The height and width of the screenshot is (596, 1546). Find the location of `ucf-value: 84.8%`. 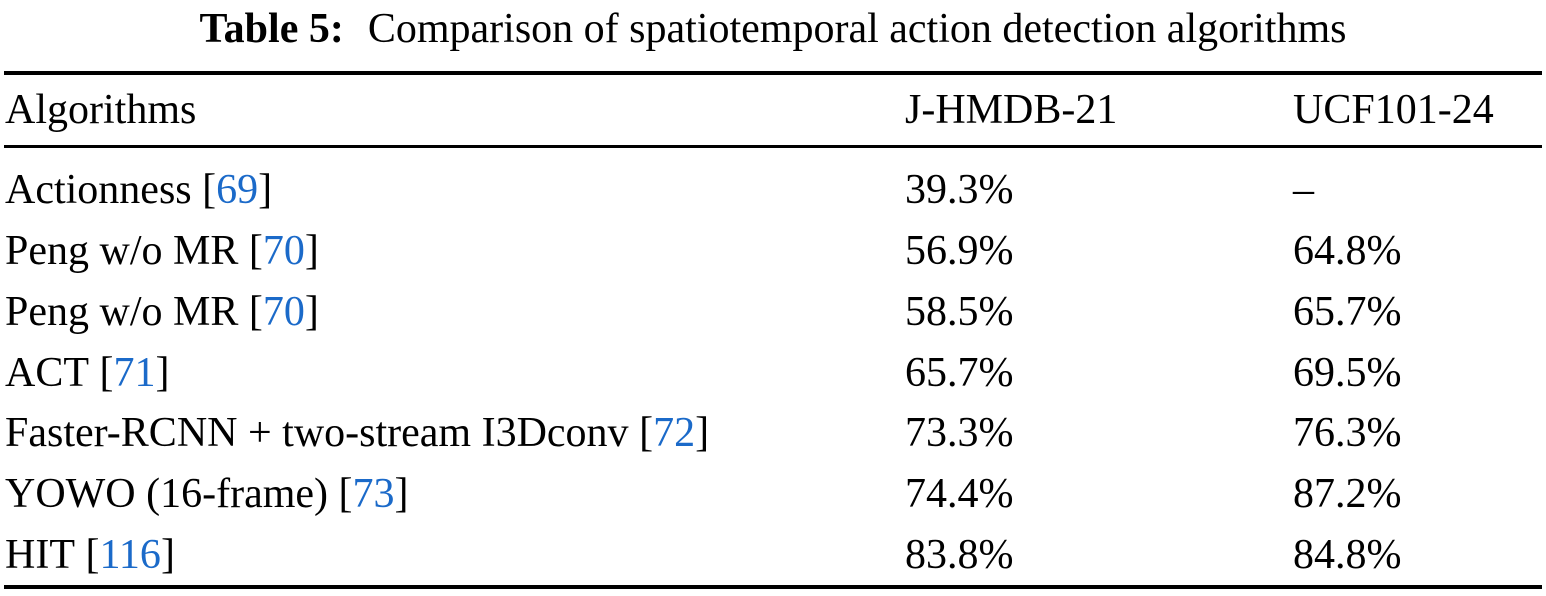

ucf-value: 84.8% is located at coordinates (1347, 554).